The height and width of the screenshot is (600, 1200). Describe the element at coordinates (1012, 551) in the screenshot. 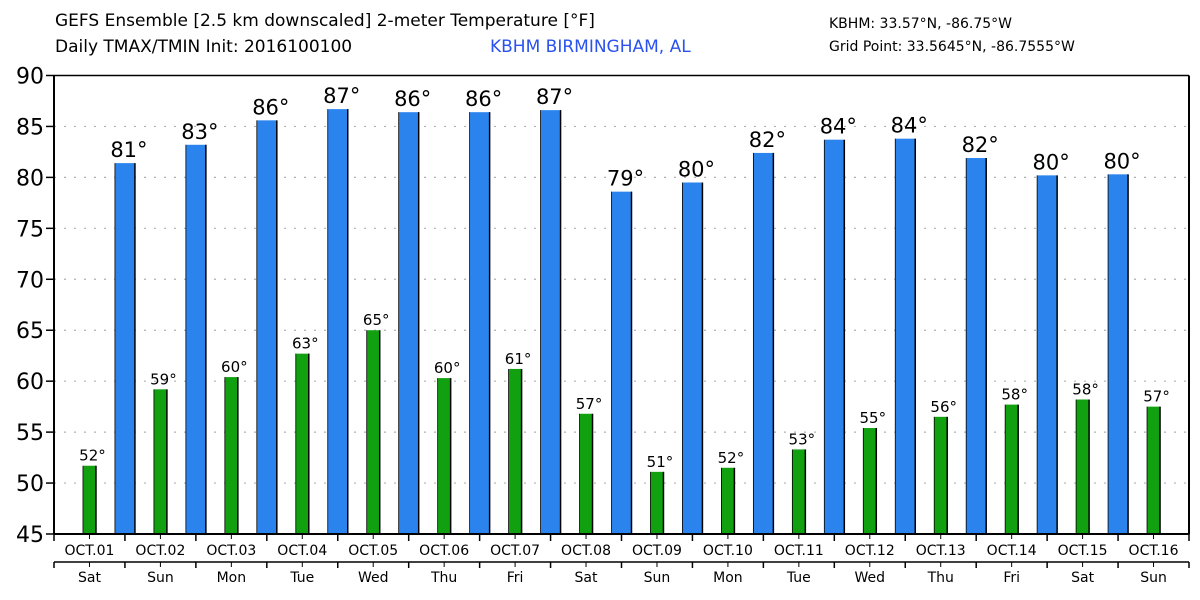

I see `x-tick-label: OCT.14` at that location.